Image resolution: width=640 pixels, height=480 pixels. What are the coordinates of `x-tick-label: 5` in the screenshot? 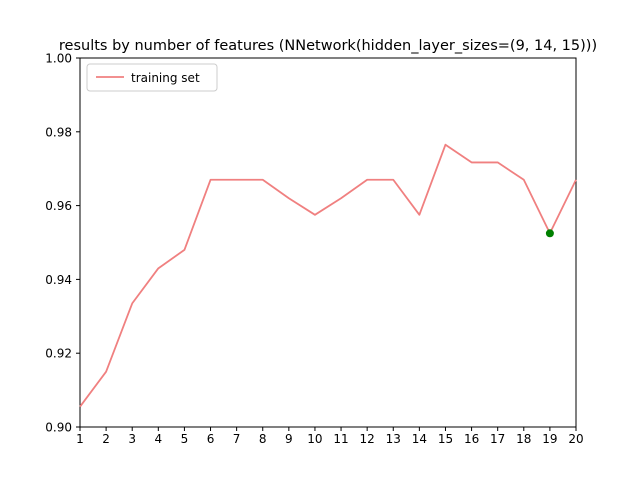 It's located at (185, 439).